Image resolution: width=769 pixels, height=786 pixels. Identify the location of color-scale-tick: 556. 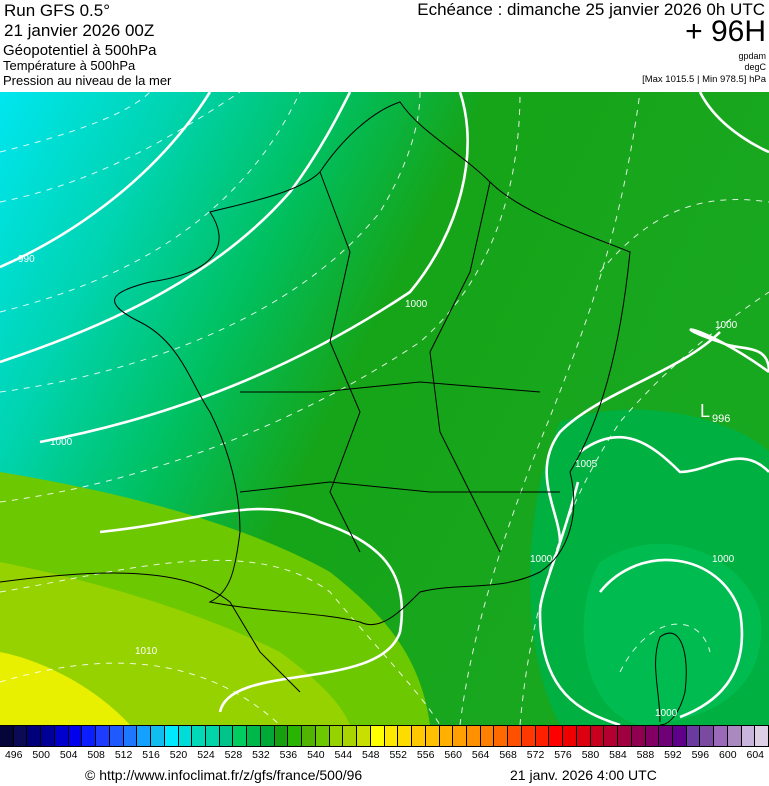
(425, 755).